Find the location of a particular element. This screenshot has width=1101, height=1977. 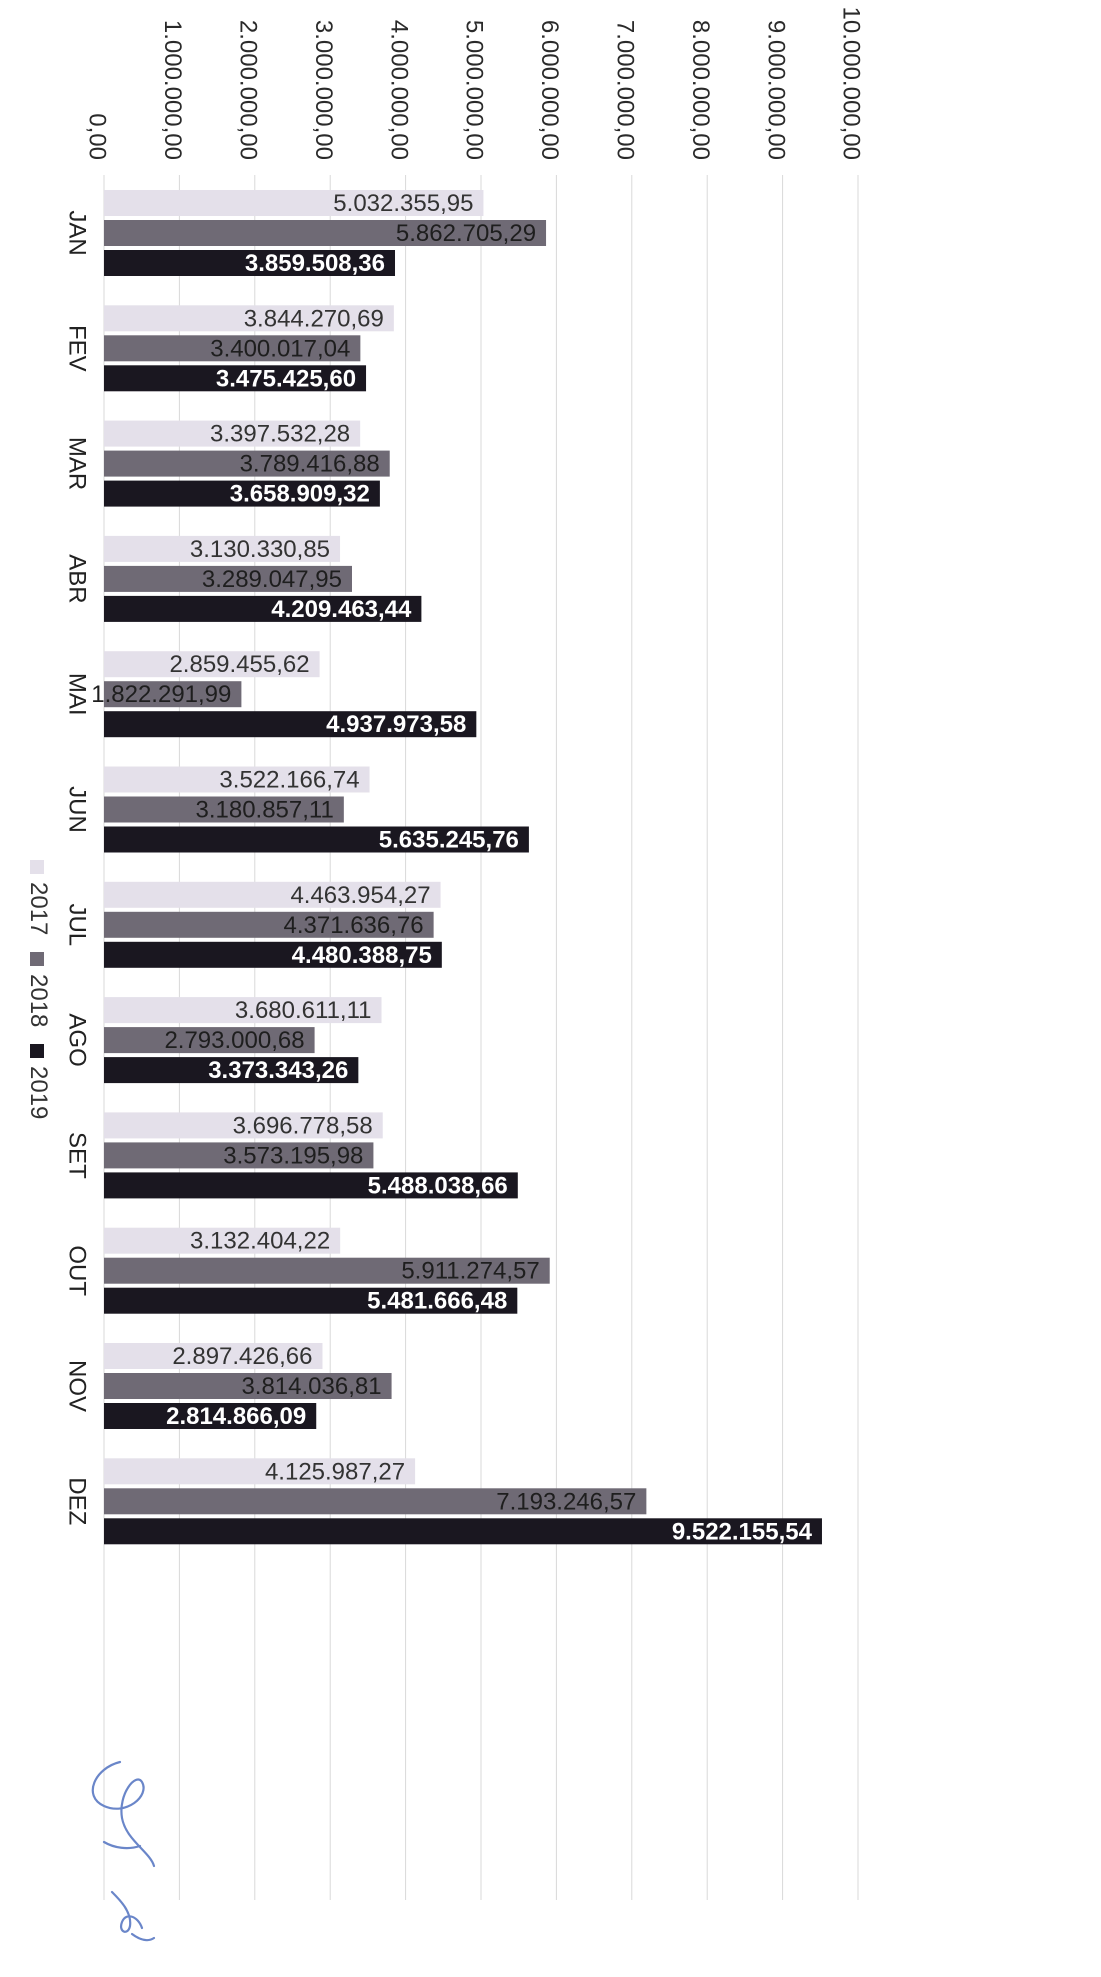

value-label: 4.480.388,75 is located at coordinates (362, 955).